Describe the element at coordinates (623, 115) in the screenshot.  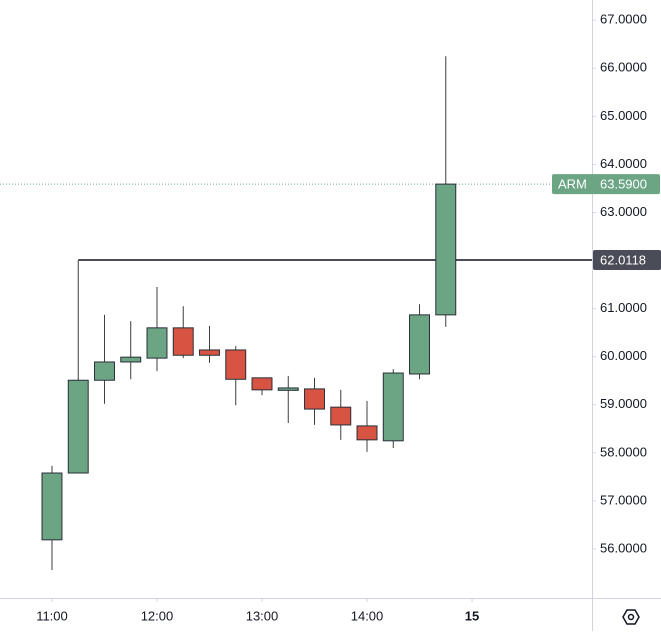
I see `y-tick-label: 65.0000` at that location.